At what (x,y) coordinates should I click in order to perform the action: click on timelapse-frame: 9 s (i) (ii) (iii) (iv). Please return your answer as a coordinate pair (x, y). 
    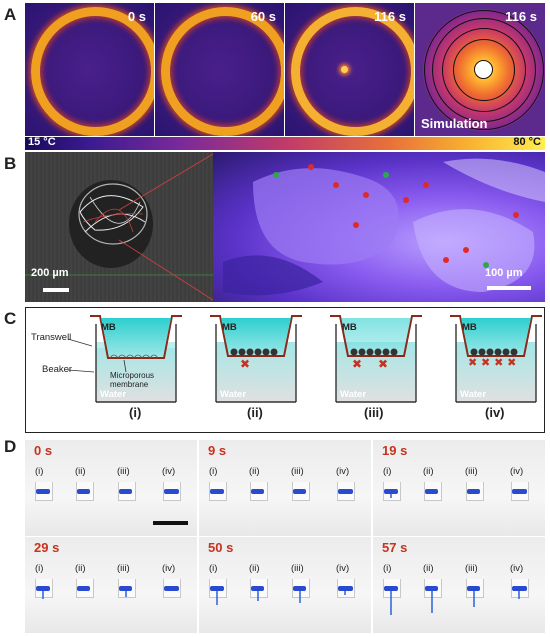
    Looking at the image, I should click on (285, 488).